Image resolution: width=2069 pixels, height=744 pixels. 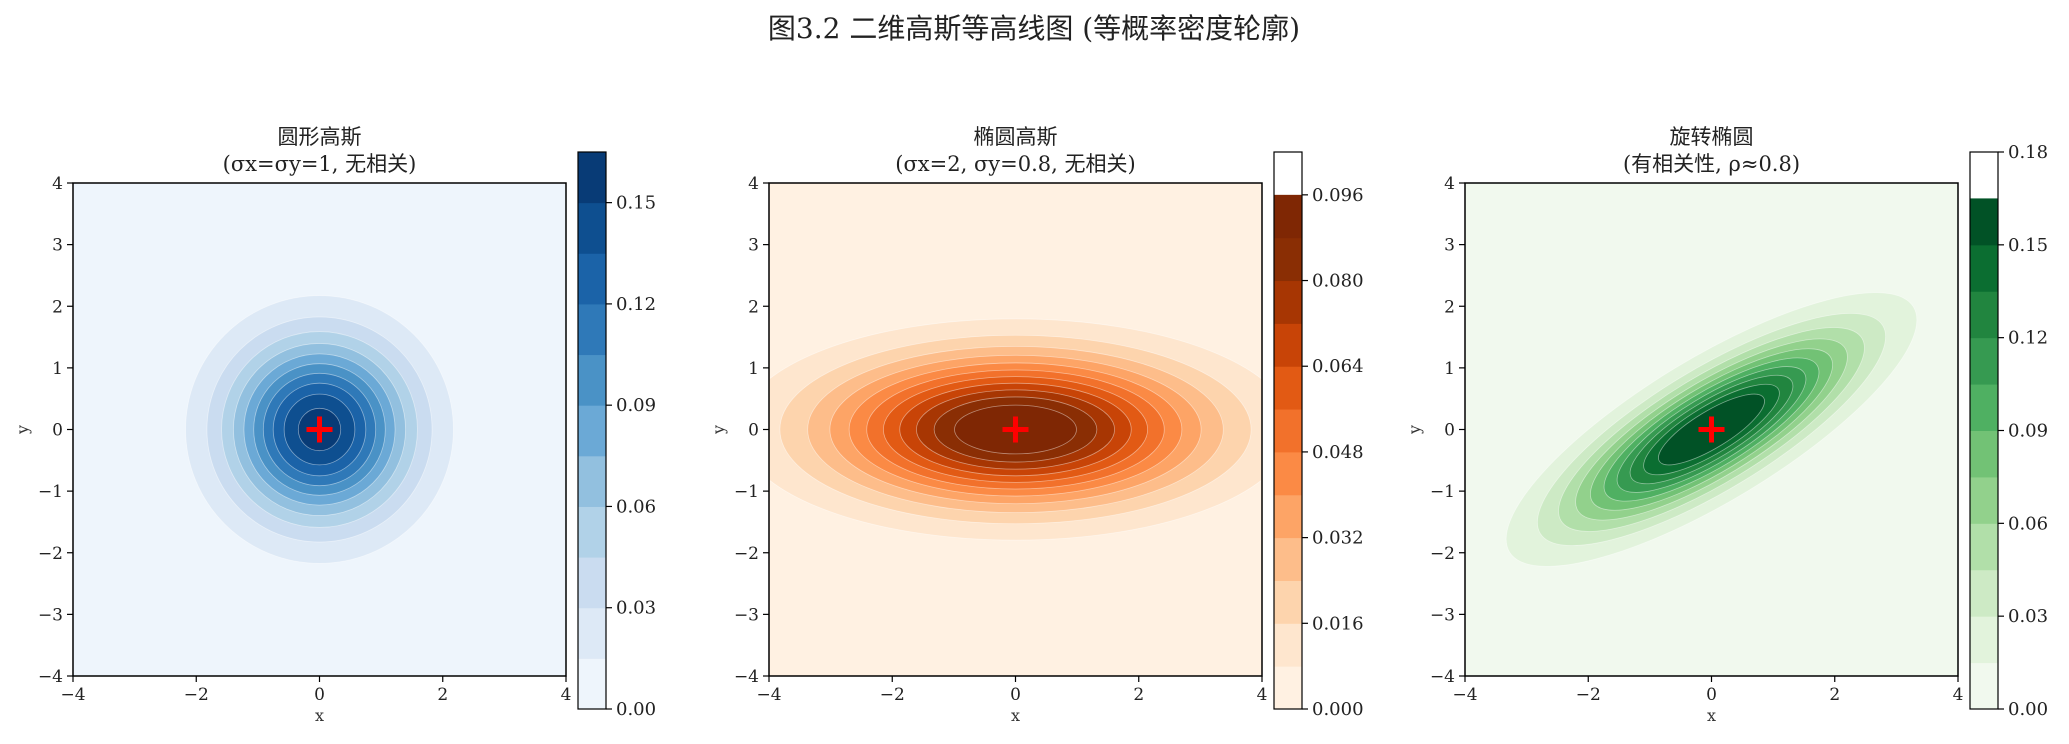 What do you see at coordinates (2028, 152) in the screenshot?
I see `colorbar-tick-label: 0.18` at bounding box center [2028, 152].